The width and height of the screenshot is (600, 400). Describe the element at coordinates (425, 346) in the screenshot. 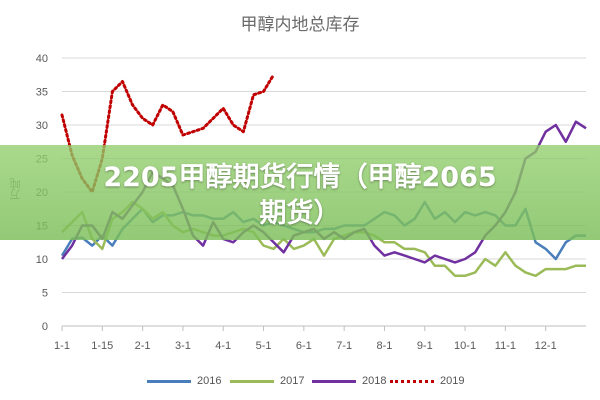

I see `x-tick-label: 9-1` at that location.